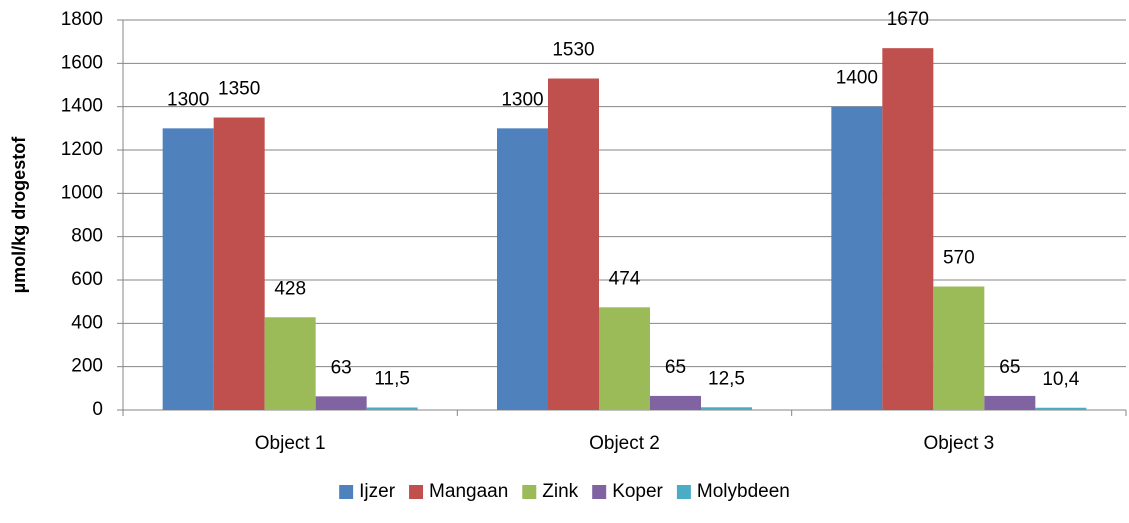 This screenshot has height=523, width=1129. What do you see at coordinates (958, 443) in the screenshot?
I see `x-tick-label: Object 3` at bounding box center [958, 443].